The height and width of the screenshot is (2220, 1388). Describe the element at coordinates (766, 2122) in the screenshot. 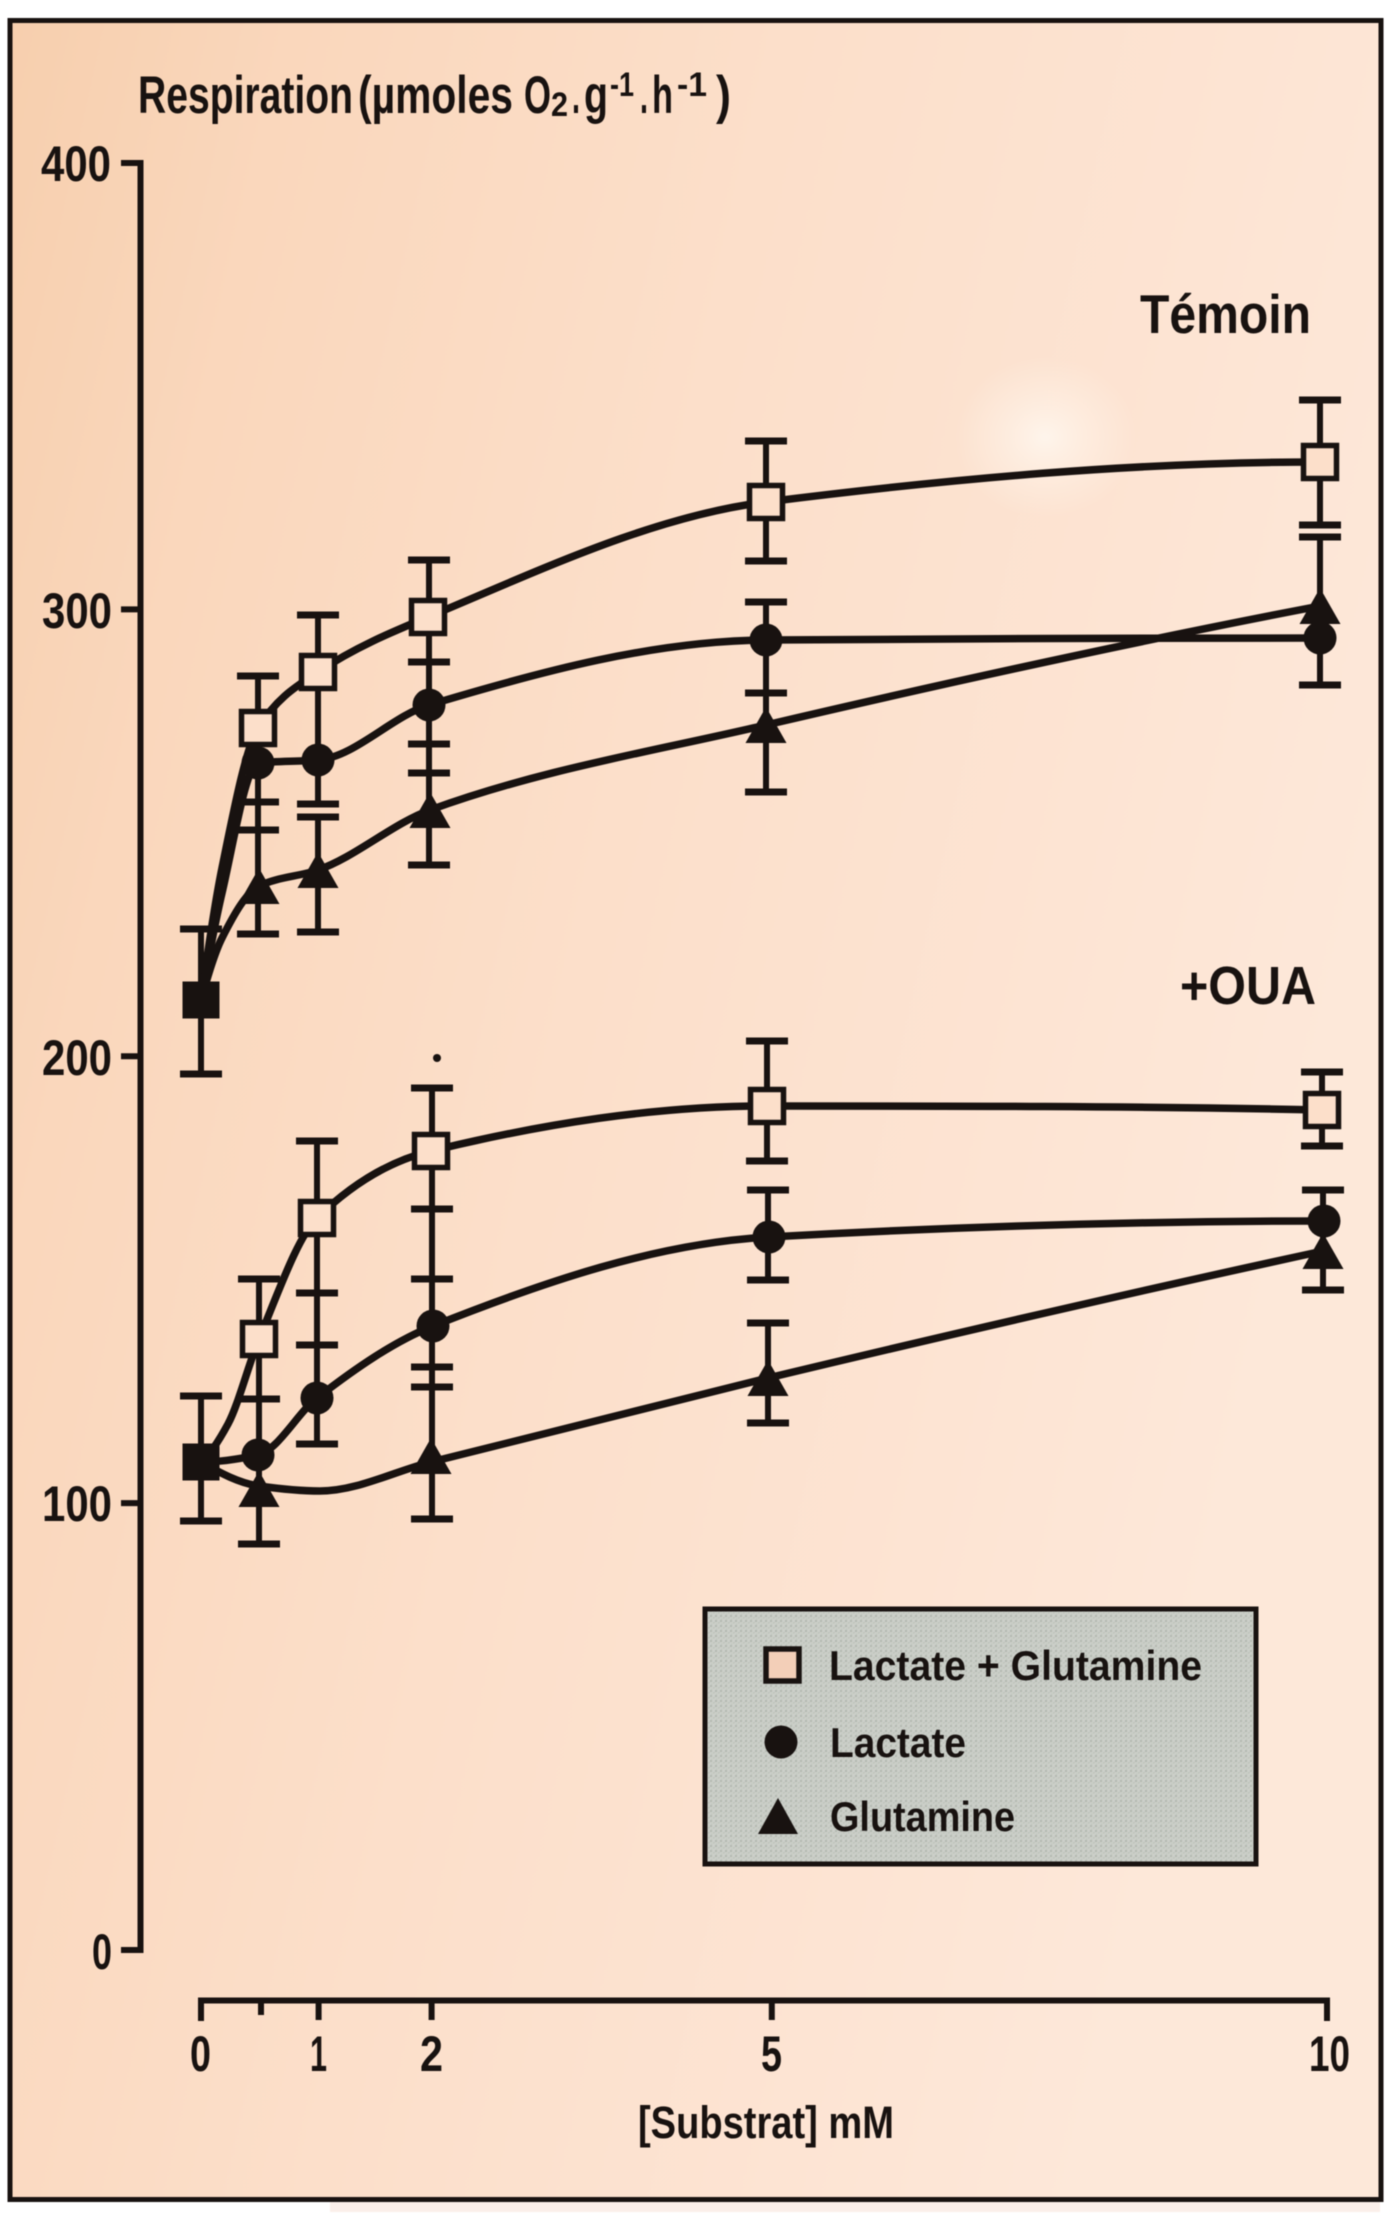

I see `svg-text: [Substrat] mM` at that location.